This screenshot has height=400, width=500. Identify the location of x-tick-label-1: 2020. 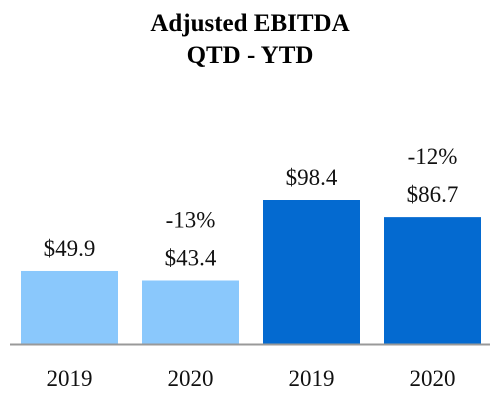
(191, 378).